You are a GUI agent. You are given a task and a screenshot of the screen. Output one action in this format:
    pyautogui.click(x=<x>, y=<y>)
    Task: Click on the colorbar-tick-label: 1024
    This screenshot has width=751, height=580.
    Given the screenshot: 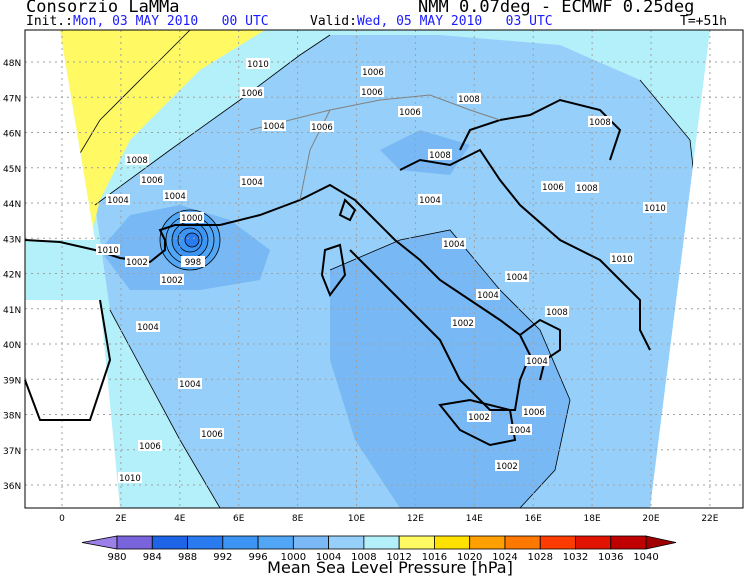 What is the action you would take?
    pyautogui.click(x=504, y=557)
    